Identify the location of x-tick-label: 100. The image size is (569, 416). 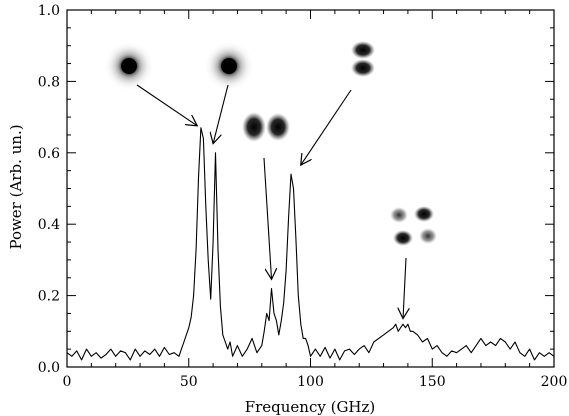
(310, 382).